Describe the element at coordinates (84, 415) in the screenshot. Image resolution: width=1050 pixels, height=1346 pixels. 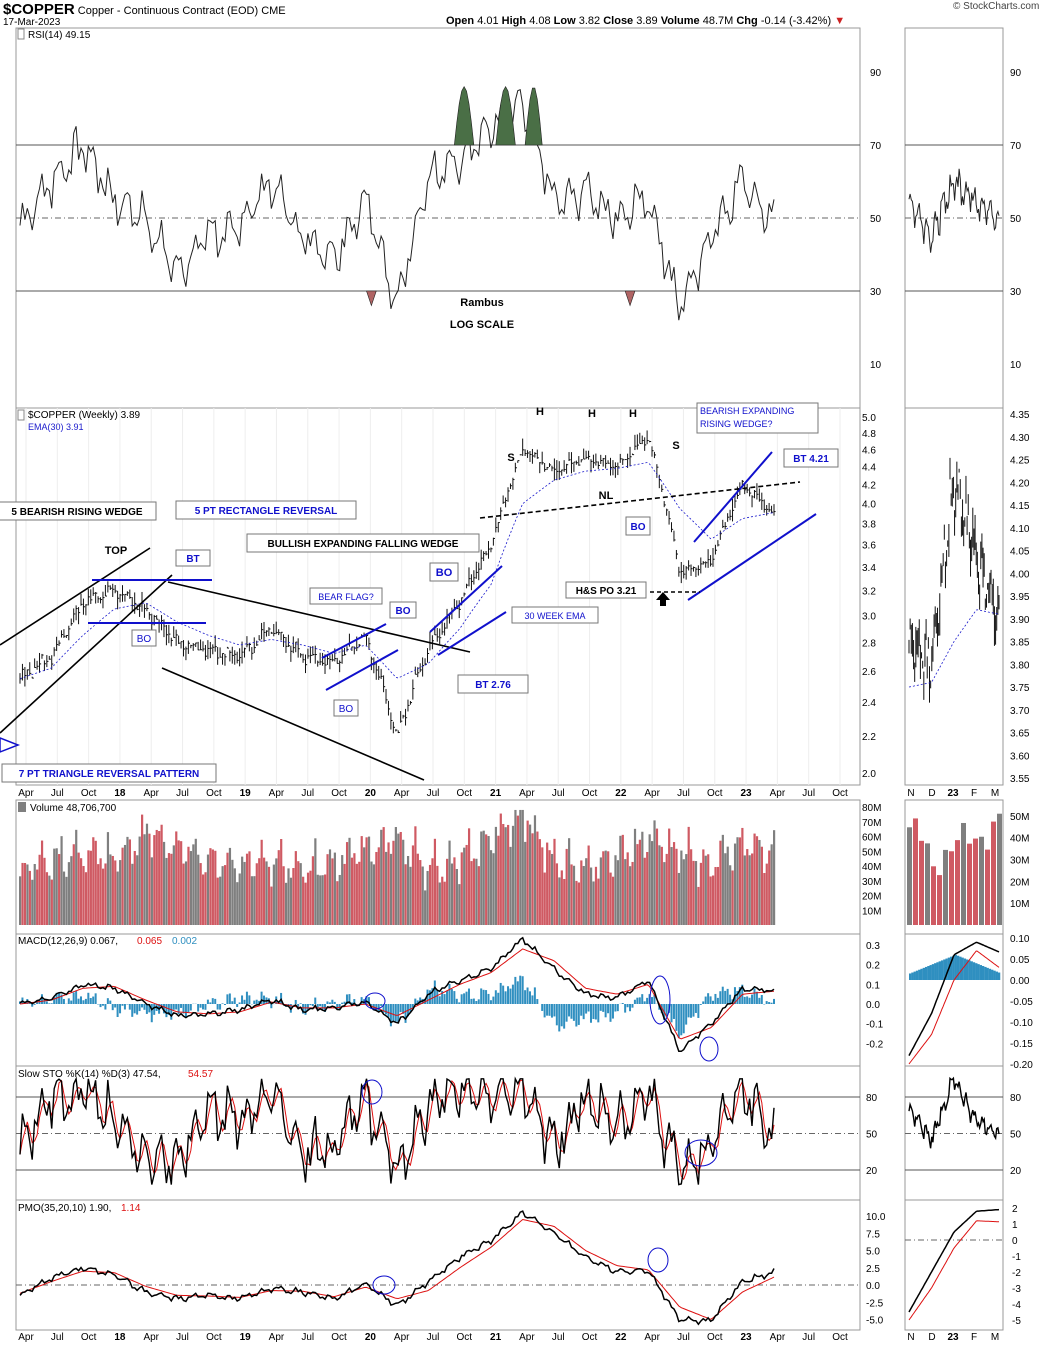
I see `price-label: $COPPER (Weekly) 3.89` at that location.